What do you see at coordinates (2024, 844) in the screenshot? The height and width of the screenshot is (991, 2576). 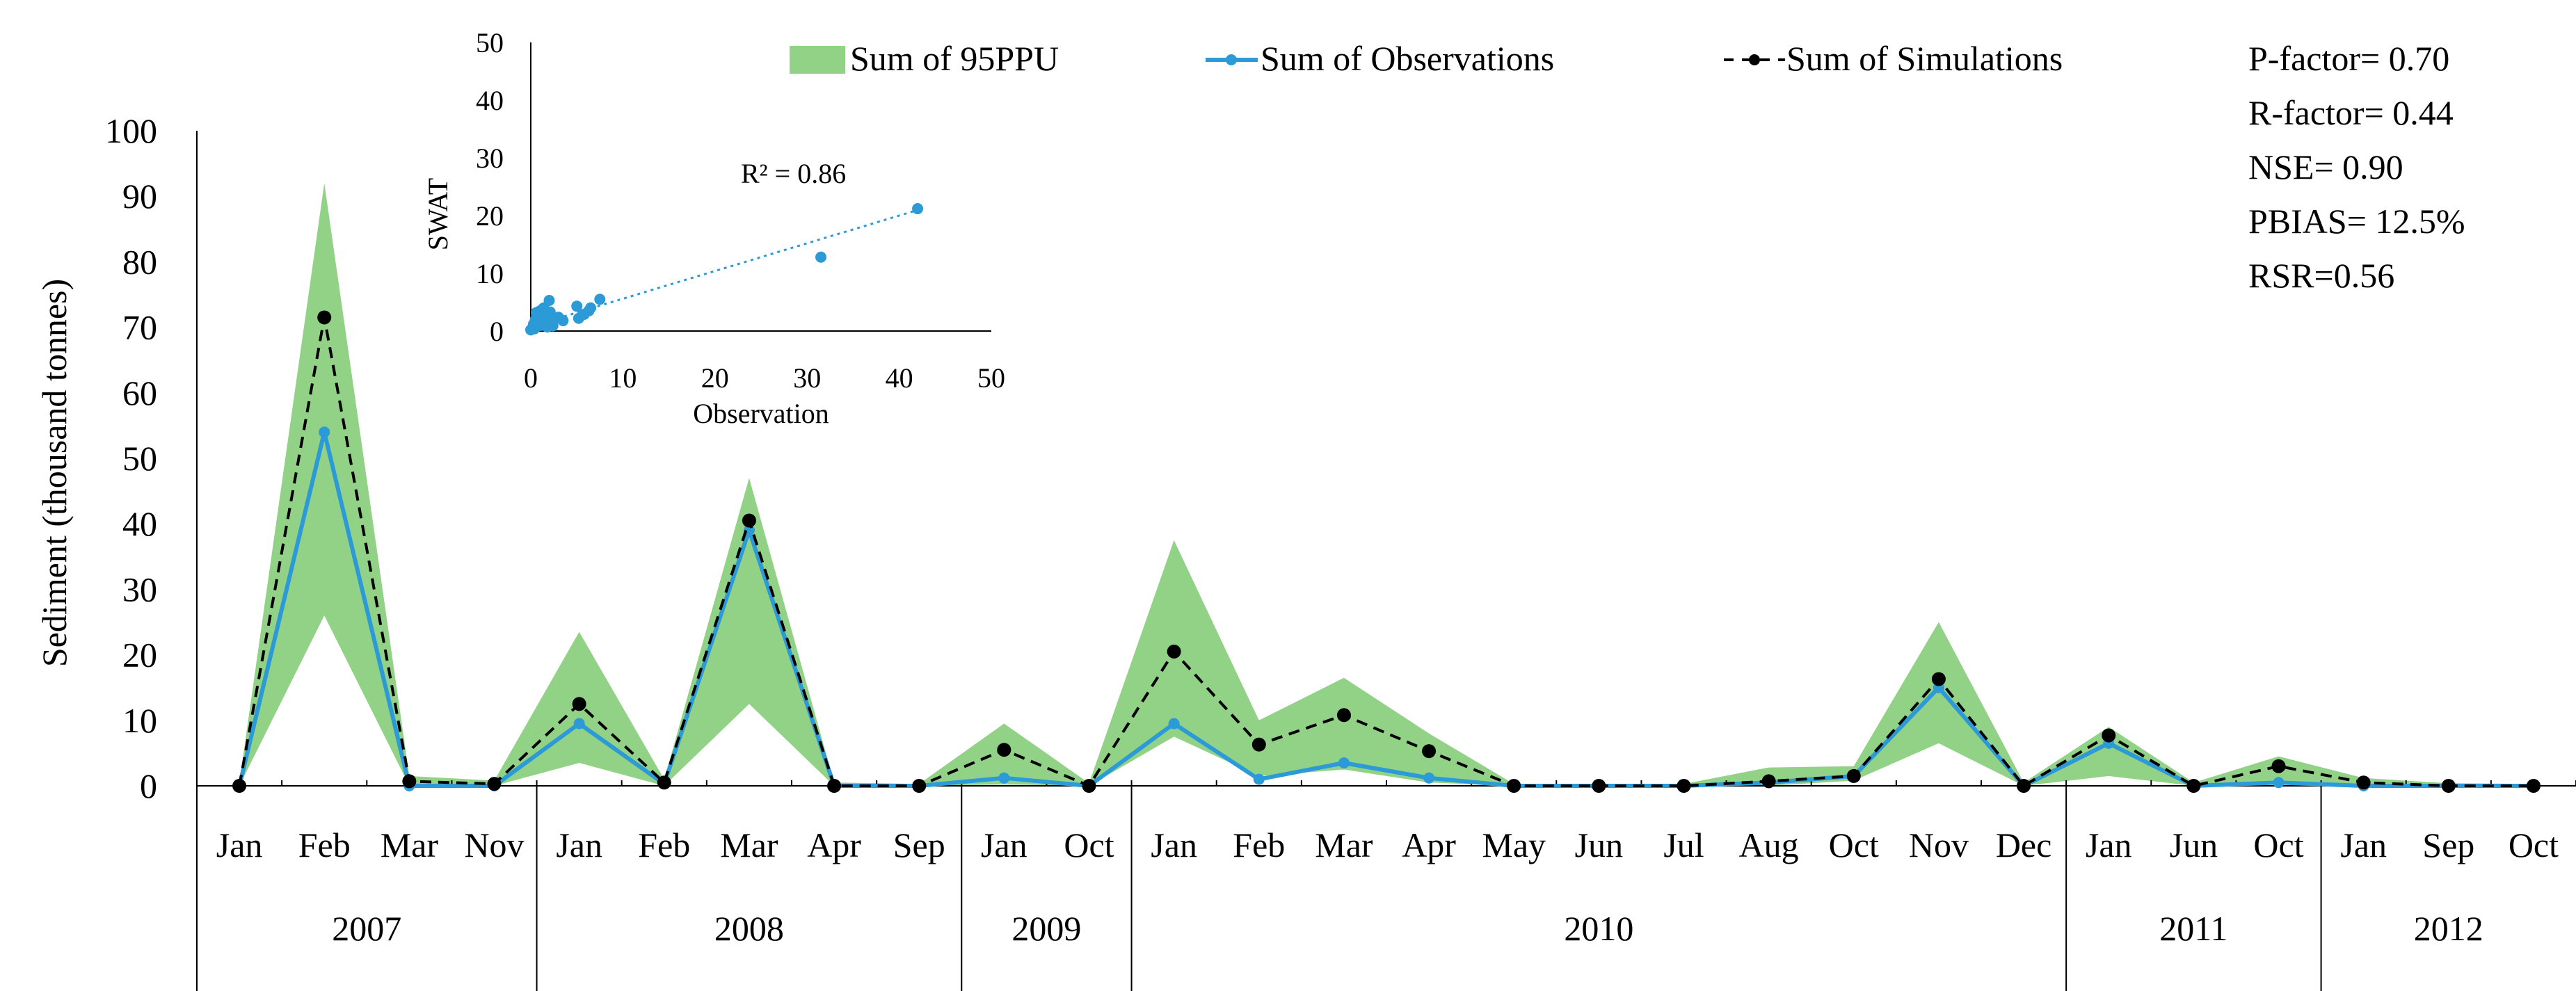 I see `category-label: Dec` at bounding box center [2024, 844].